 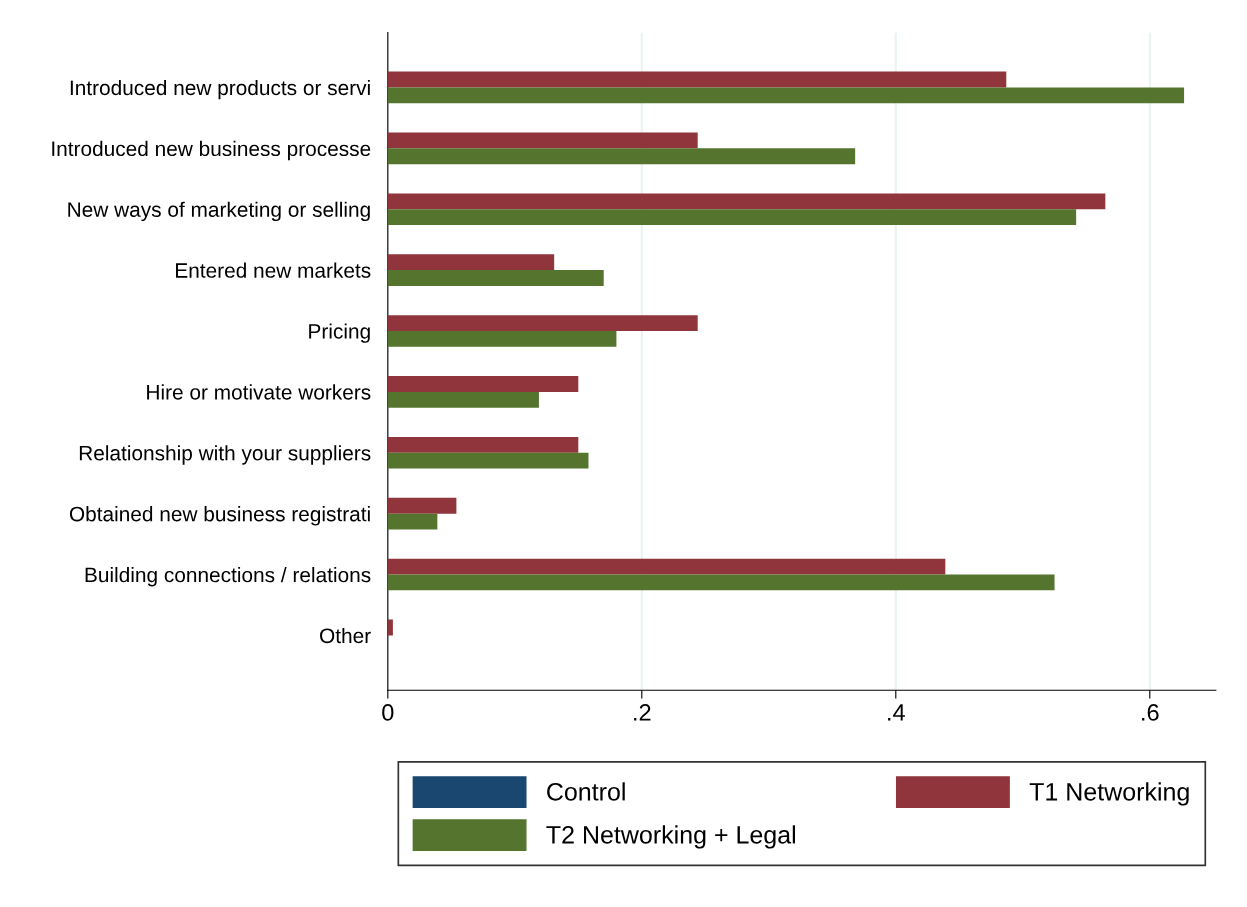 What do you see at coordinates (388, 712) in the screenshot?
I see `x-tick-label: 0` at bounding box center [388, 712].